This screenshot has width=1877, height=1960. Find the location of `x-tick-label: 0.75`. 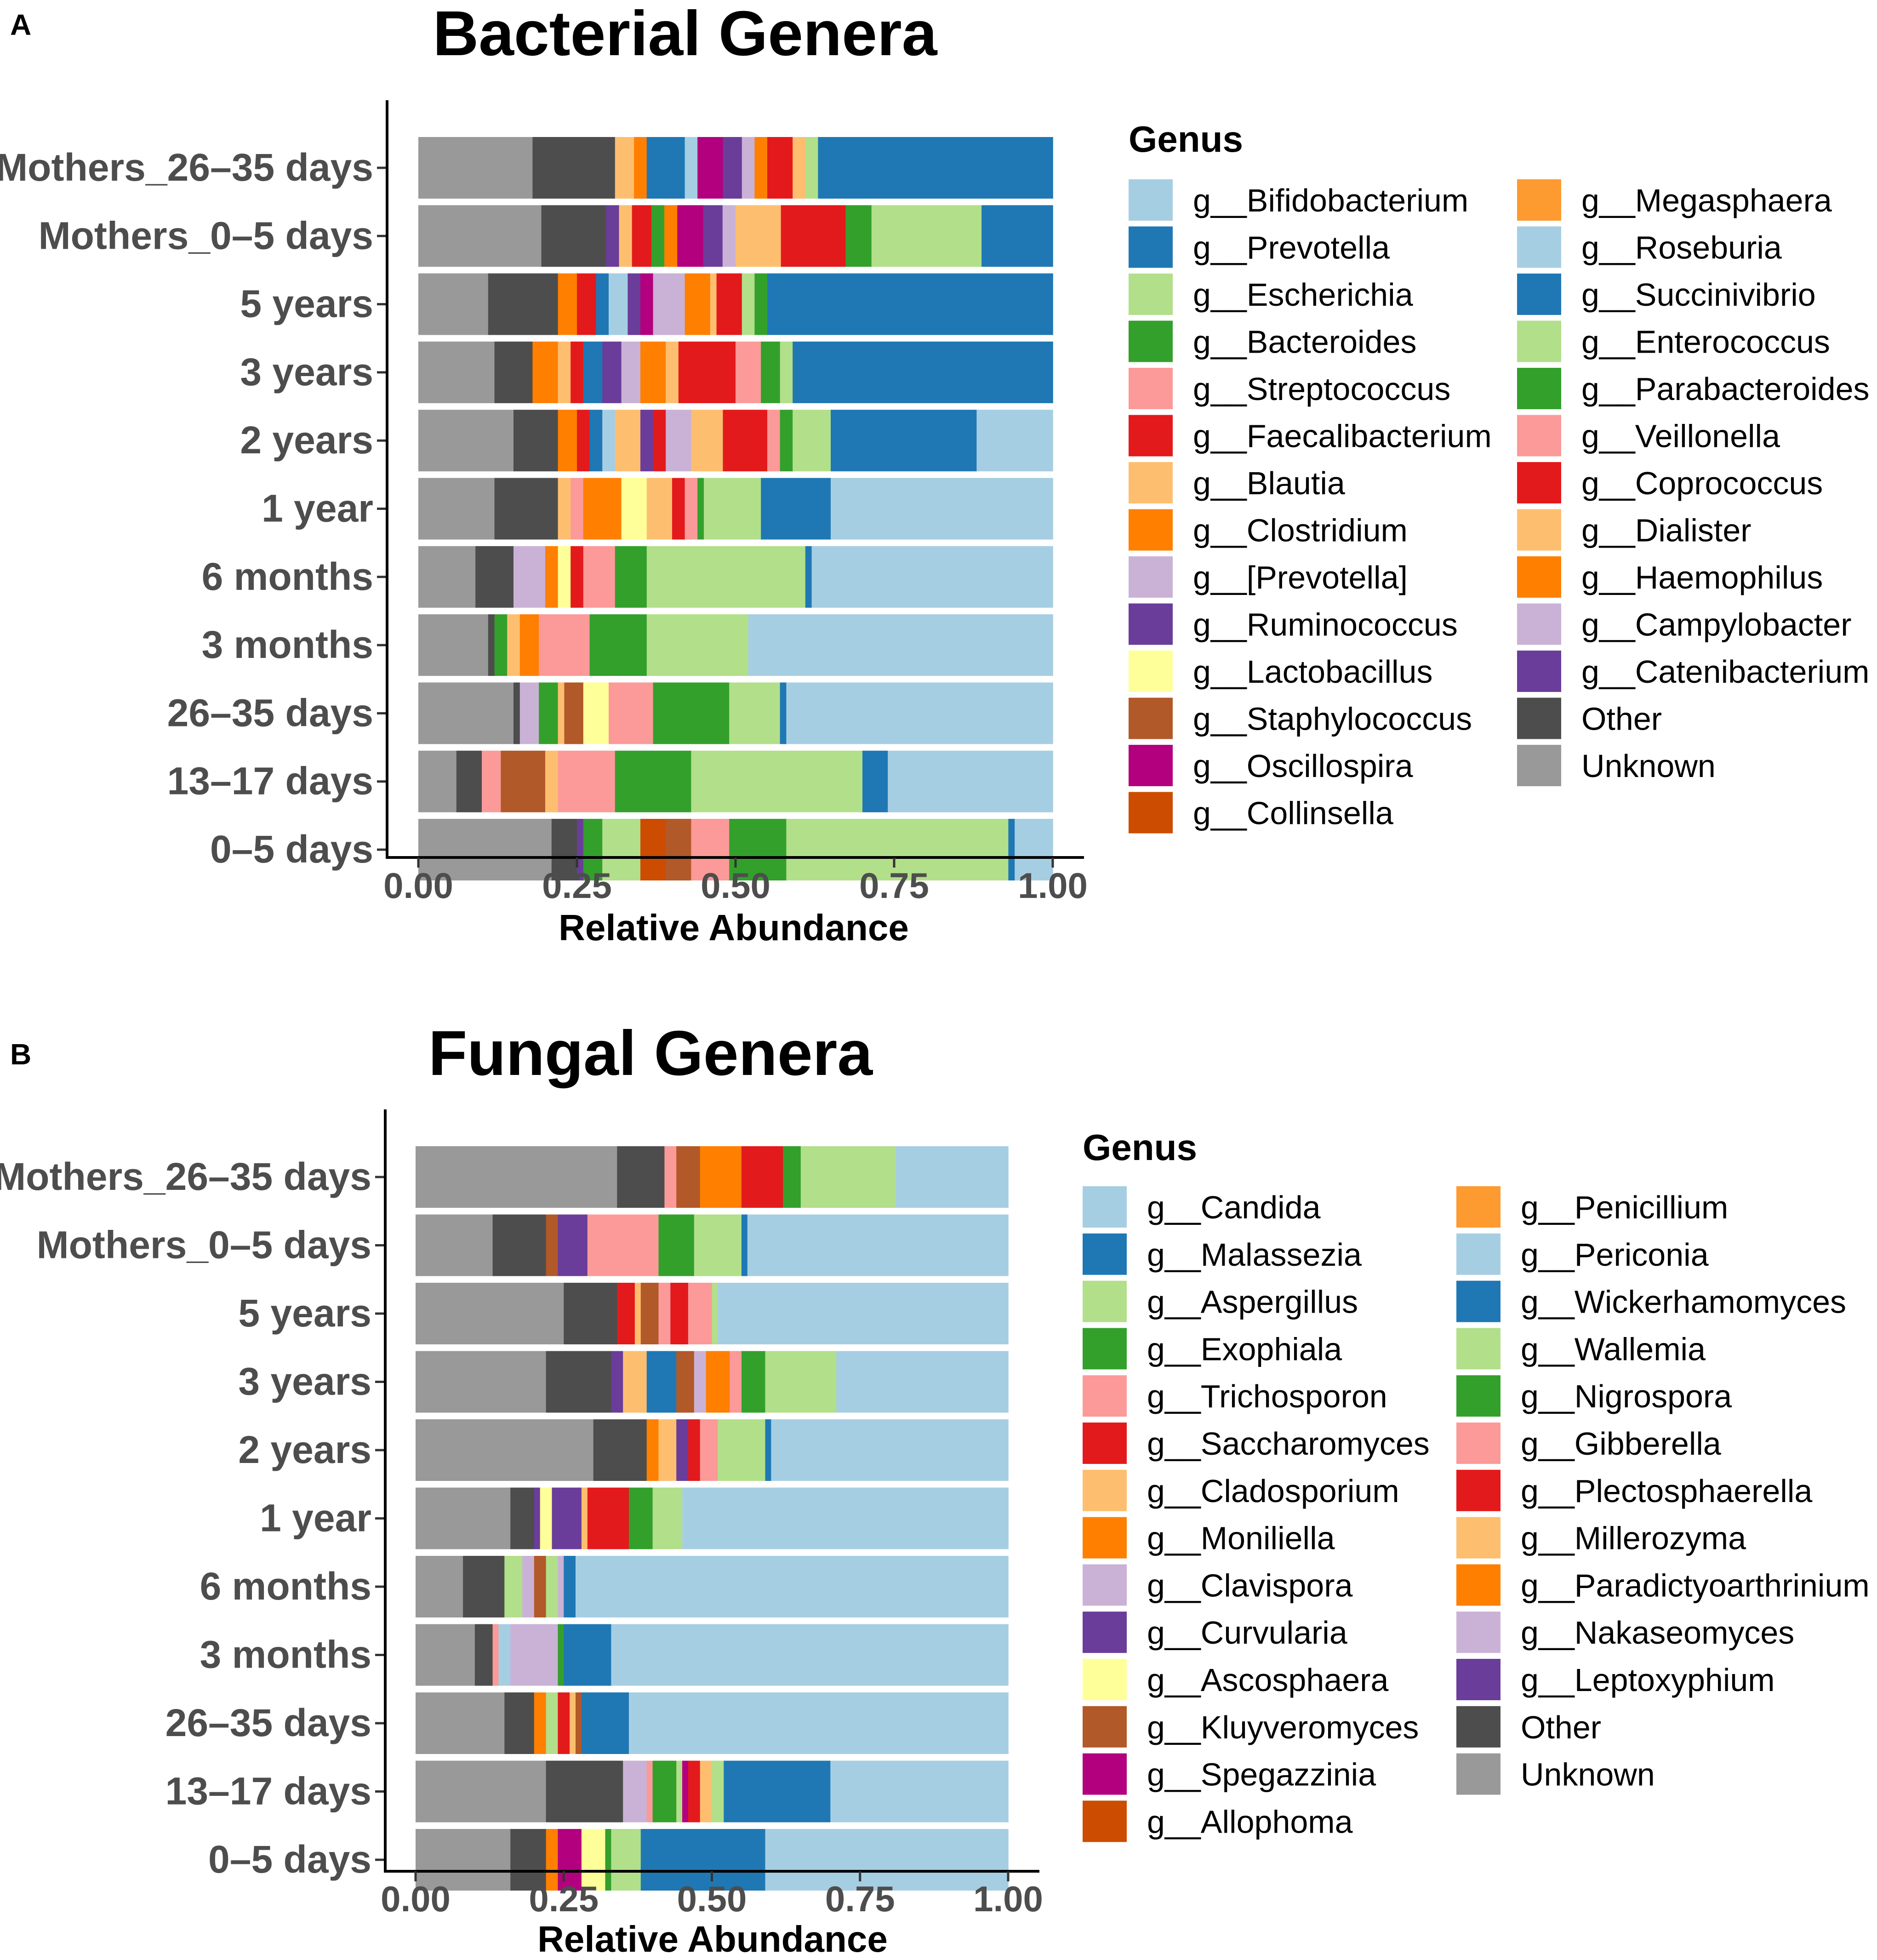

x-tick-label: 0.75 is located at coordinates (860, 1899).